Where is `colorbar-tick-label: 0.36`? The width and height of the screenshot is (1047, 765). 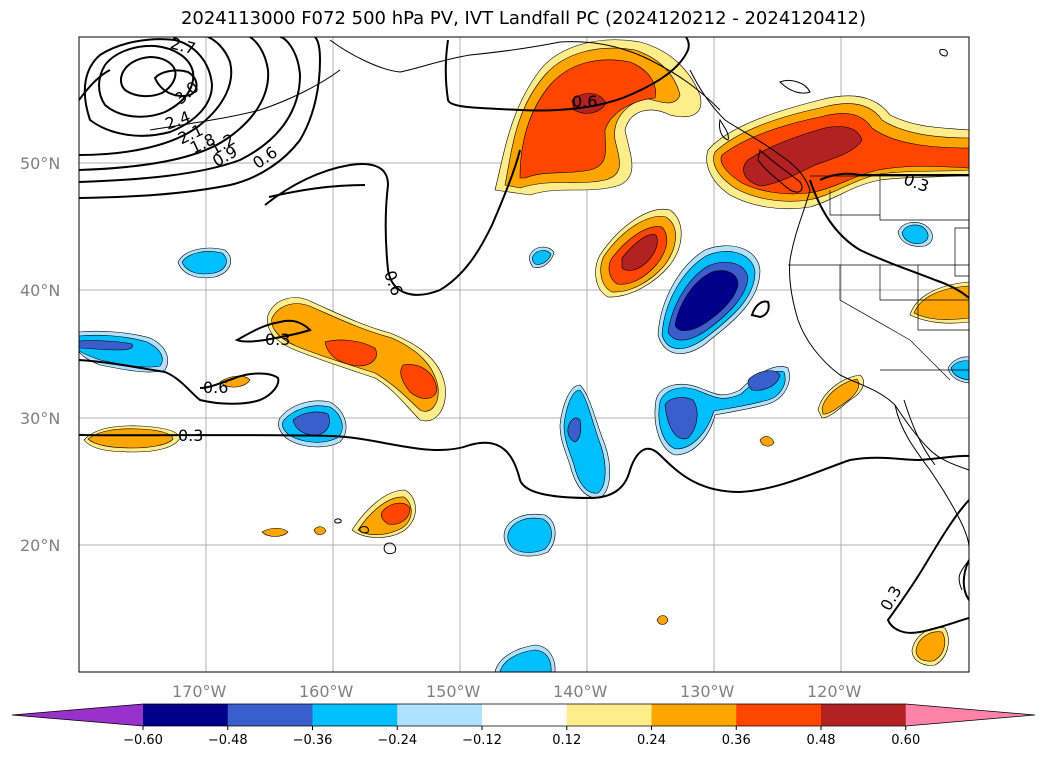
colorbar-tick-label: 0.36 is located at coordinates (736, 740).